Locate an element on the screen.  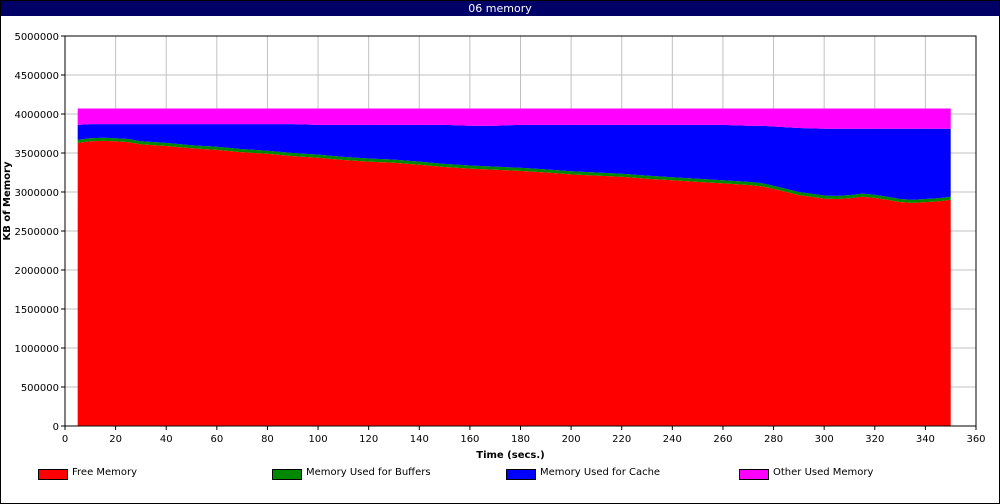
y-tick-label: 4000000 is located at coordinates (36, 115).